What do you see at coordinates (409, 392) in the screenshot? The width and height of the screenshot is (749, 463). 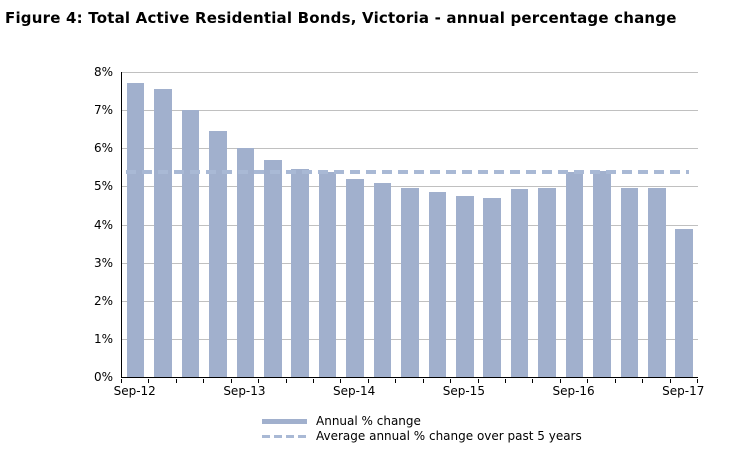 I see `x-axis-labels: Sep-12 Sep-13 Sep-14 Sep-15 Sep-16 Sep-17` at bounding box center [409, 392].